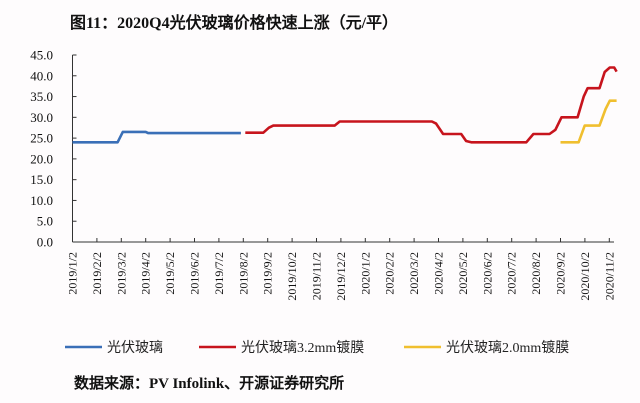 This screenshot has width=640, height=403. What do you see at coordinates (268, 273) in the screenshot?
I see `x-tick-label: 2019/9/2` at bounding box center [268, 273].